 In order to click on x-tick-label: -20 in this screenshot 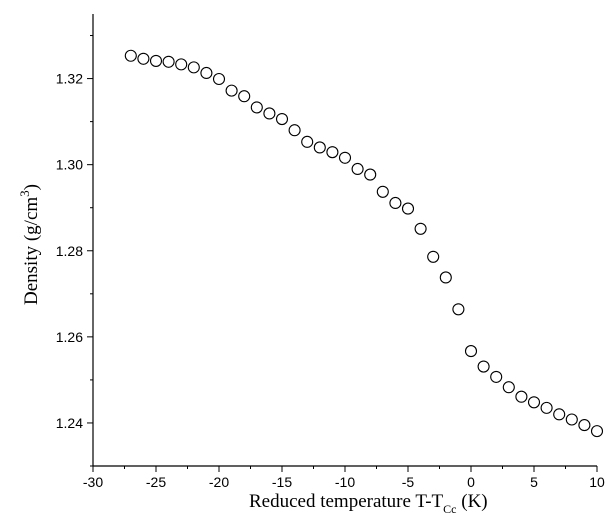, I will do `click(219, 482)`.